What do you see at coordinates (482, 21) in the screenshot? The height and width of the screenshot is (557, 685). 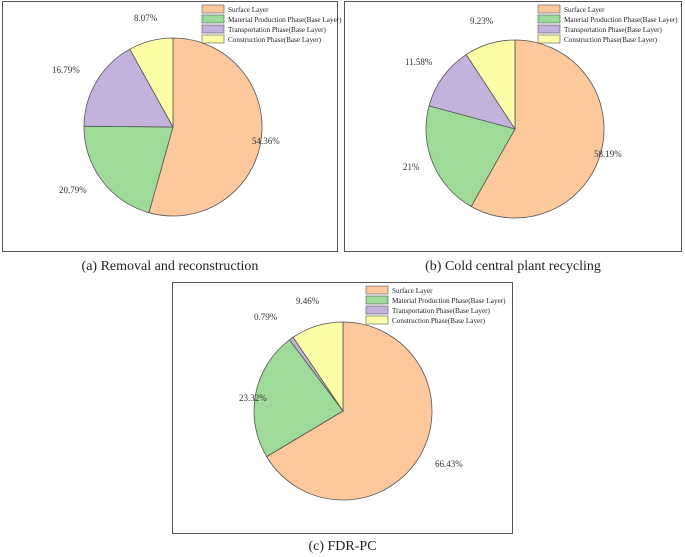 I see `pct-label-construction: 9.23%` at bounding box center [482, 21].